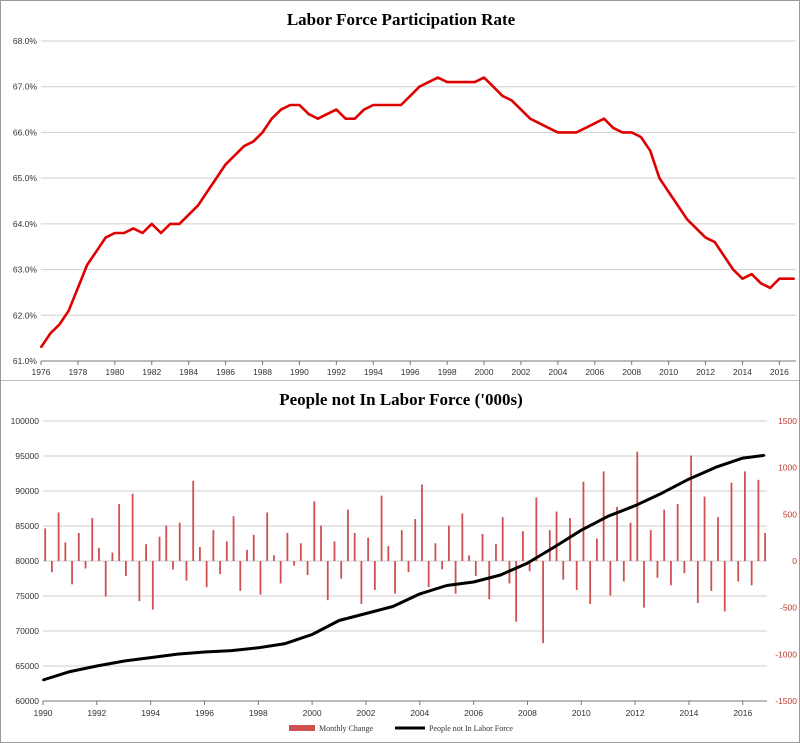  I want to click on chart2-right-tick-label: -1000, so click(786, 654).